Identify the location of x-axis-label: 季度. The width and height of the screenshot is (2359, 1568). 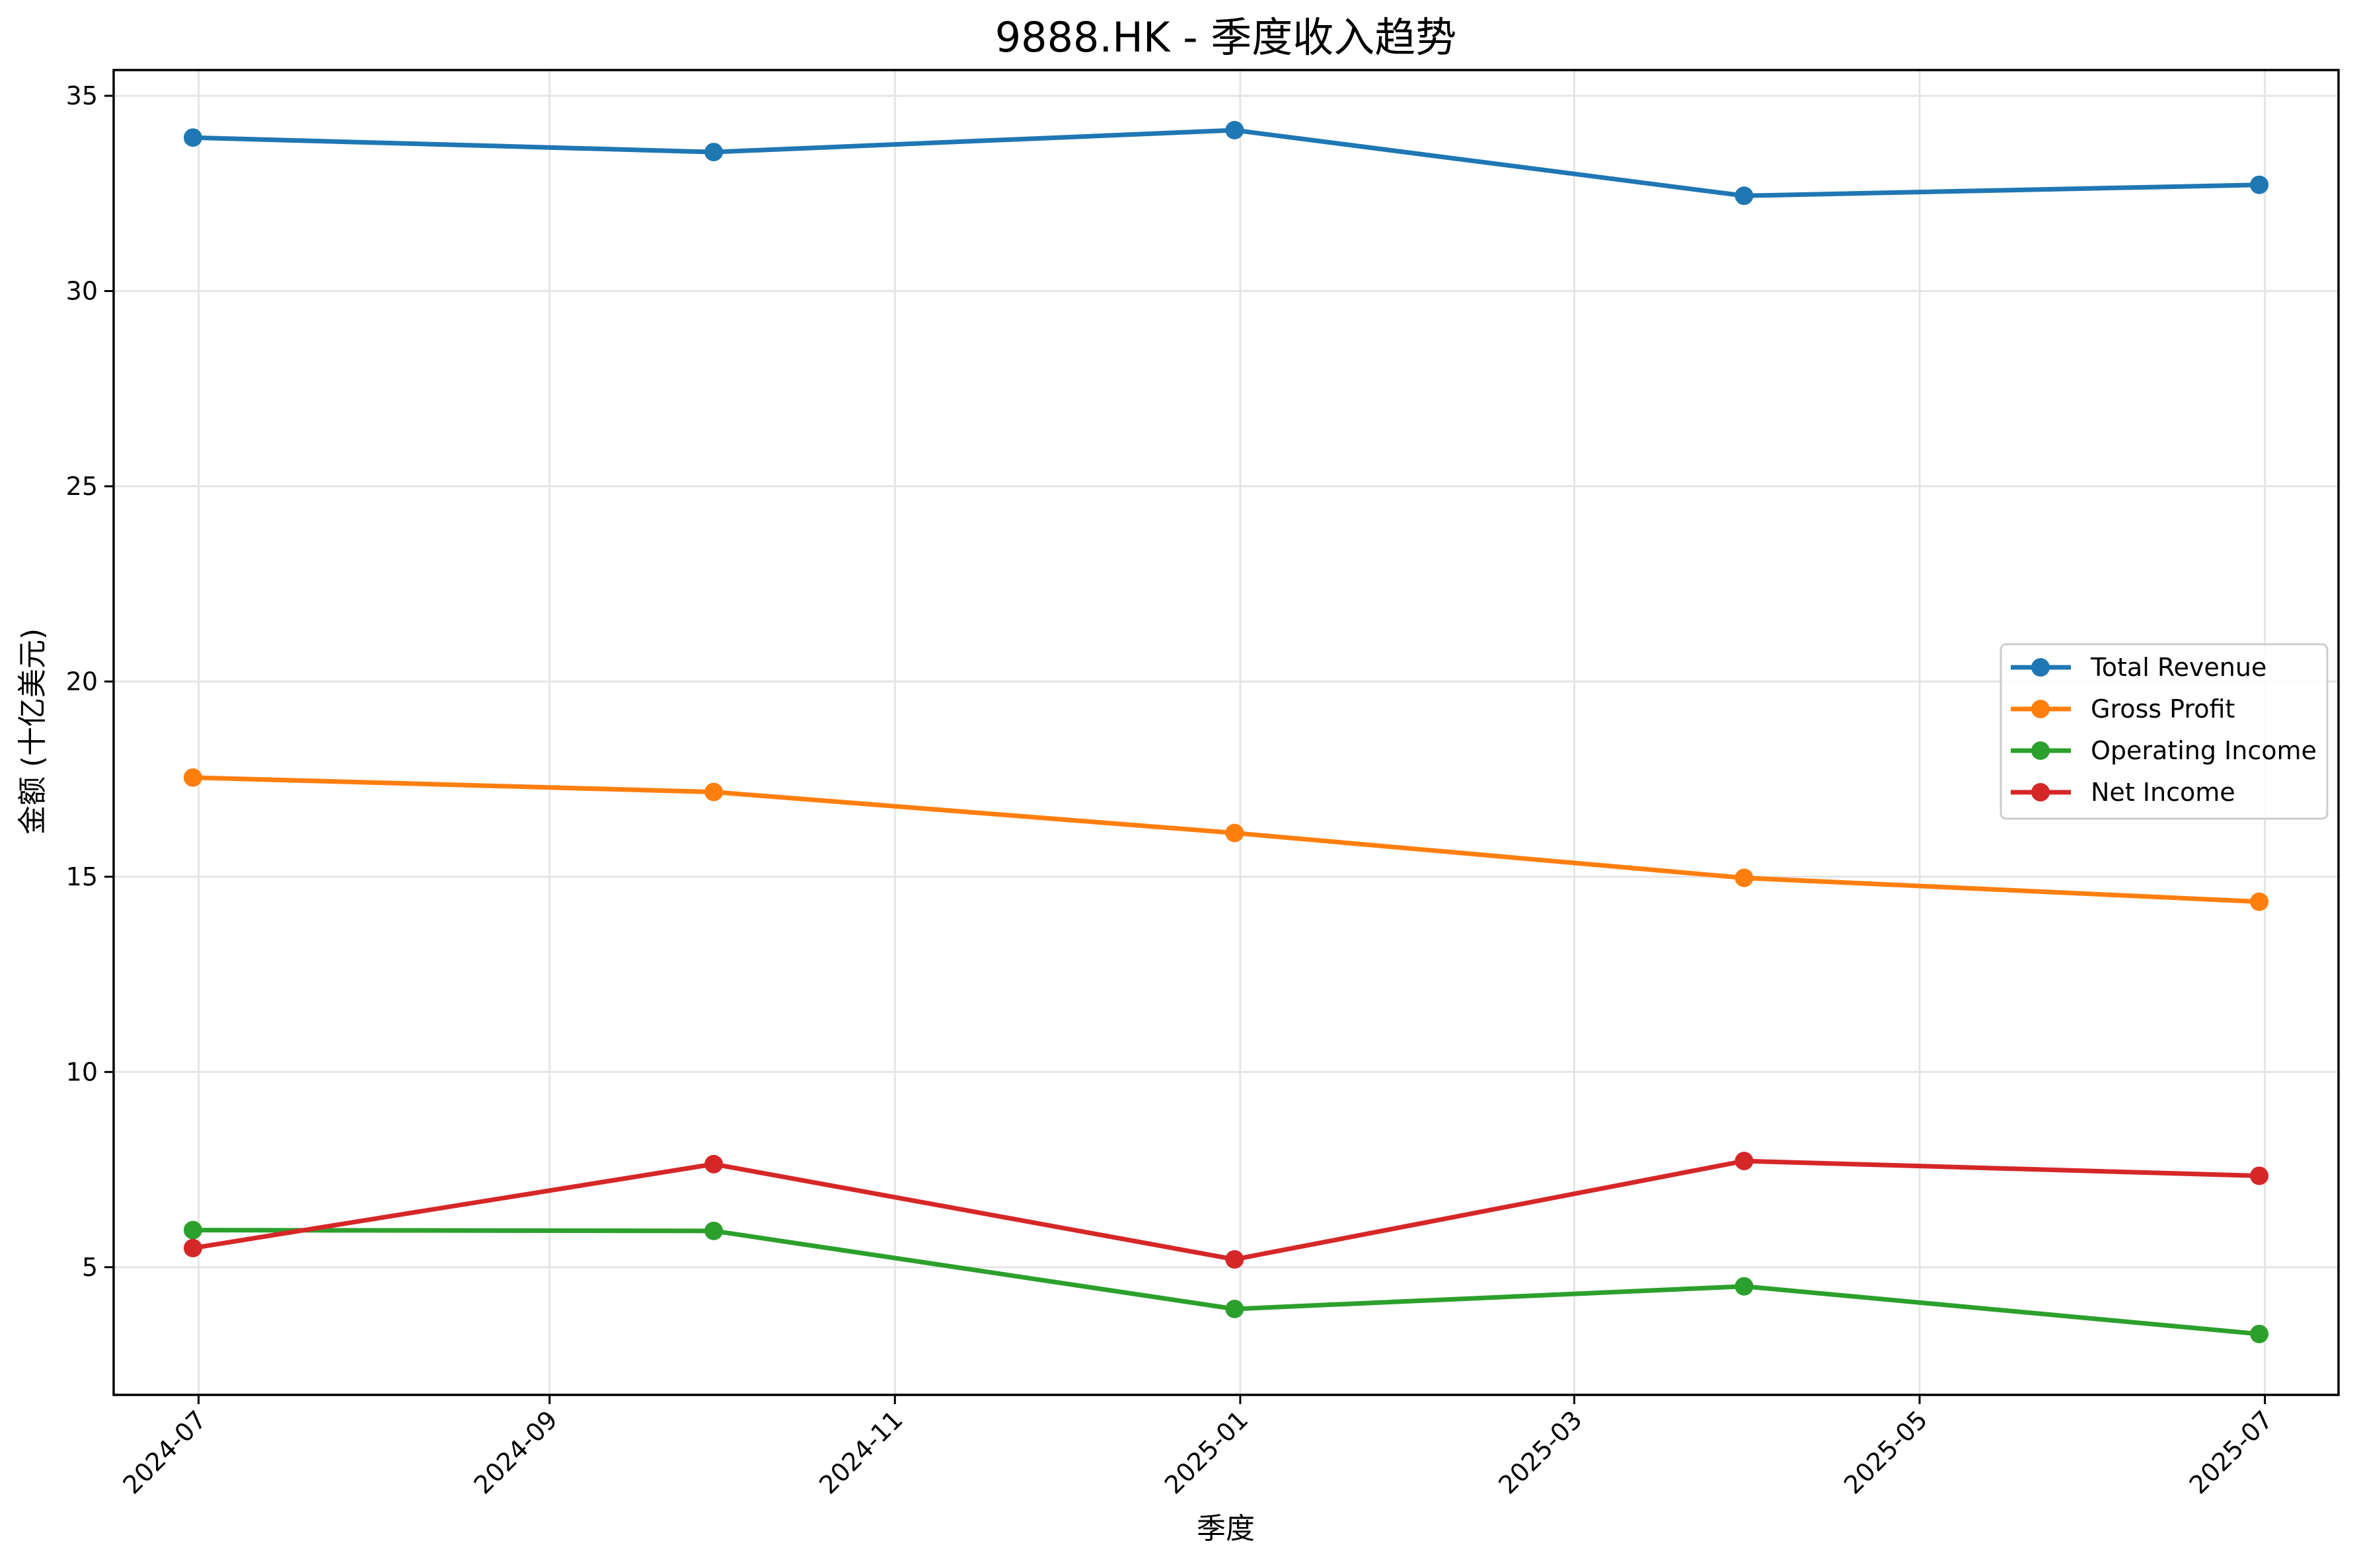
(1226, 1529).